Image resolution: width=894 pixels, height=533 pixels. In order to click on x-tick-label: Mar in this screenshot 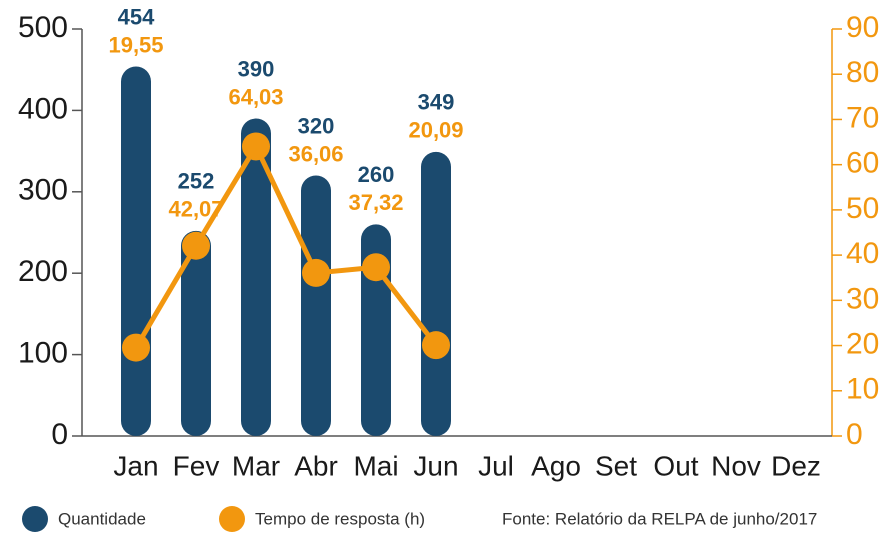, I will do `click(256, 465)`.